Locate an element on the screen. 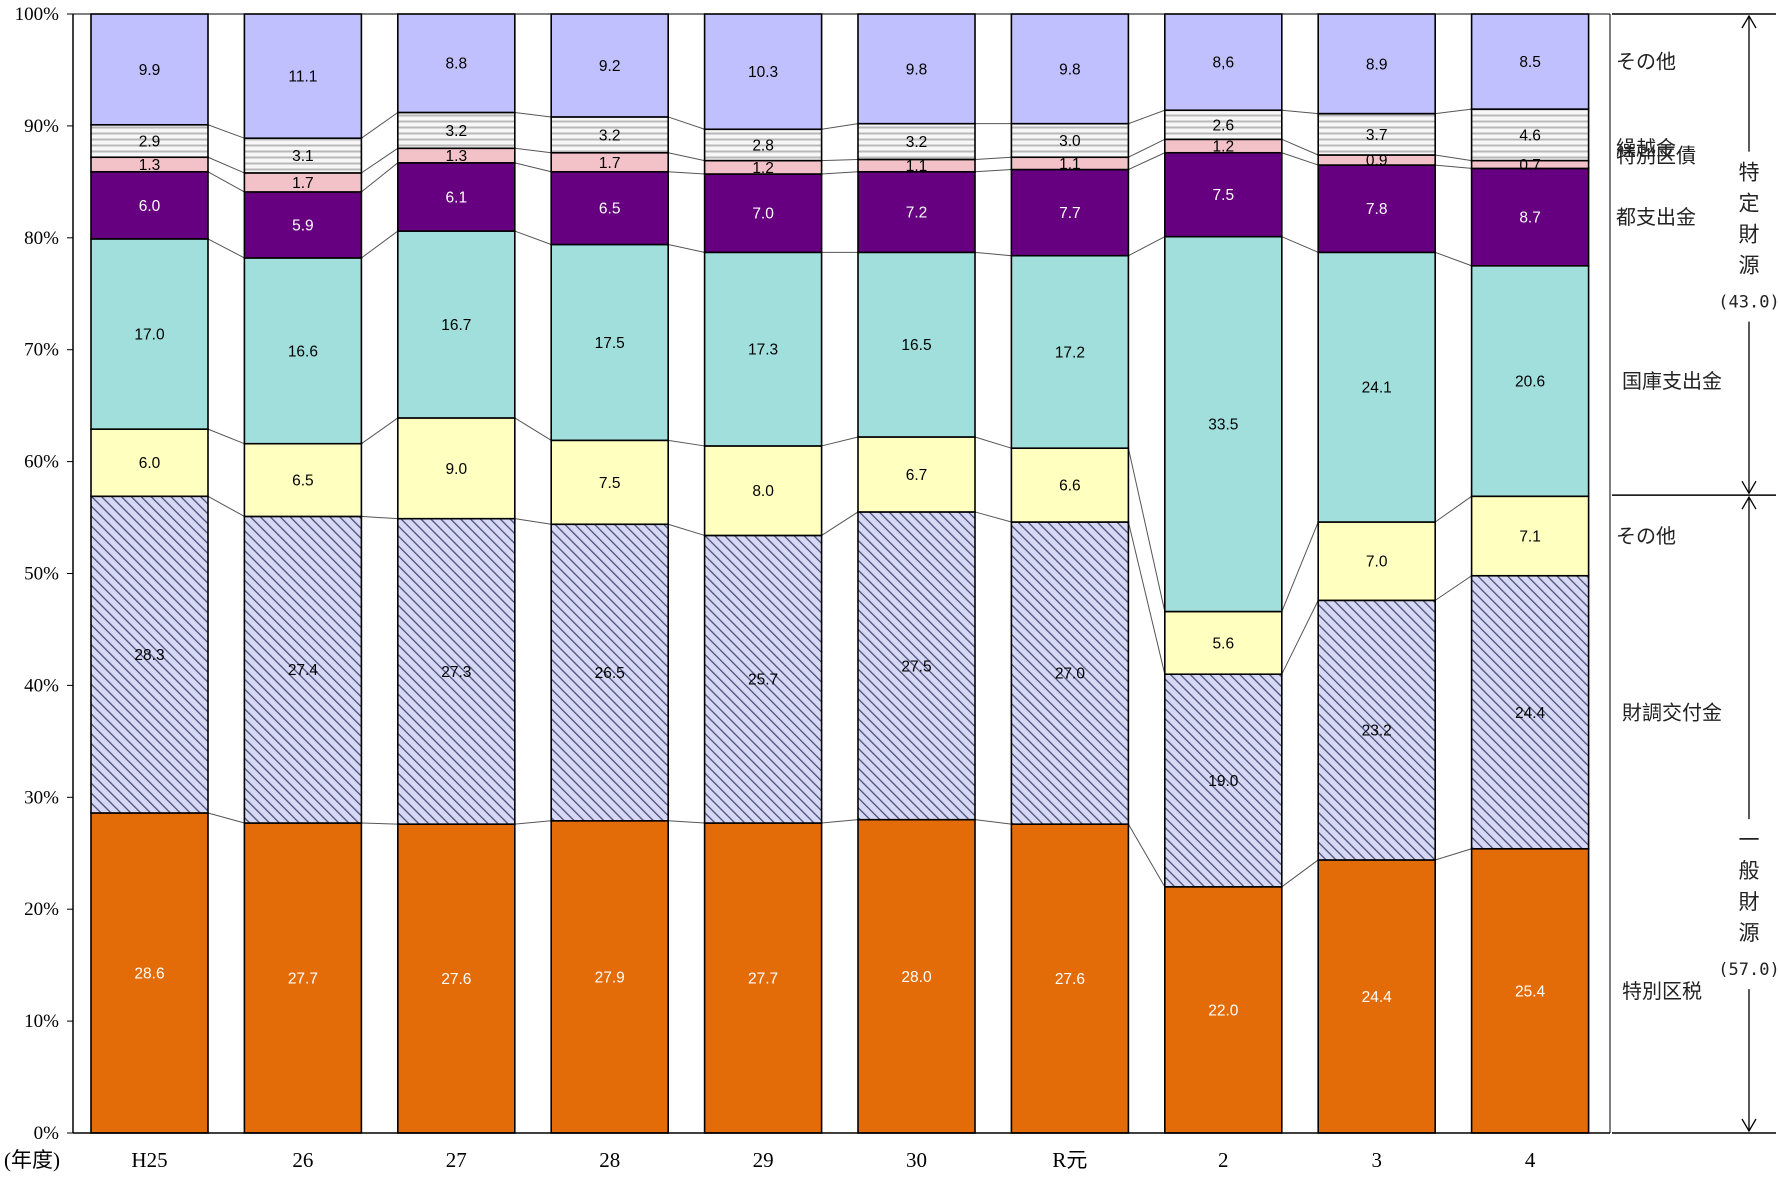  legend-label: 国庫支出金 is located at coordinates (1672, 381).